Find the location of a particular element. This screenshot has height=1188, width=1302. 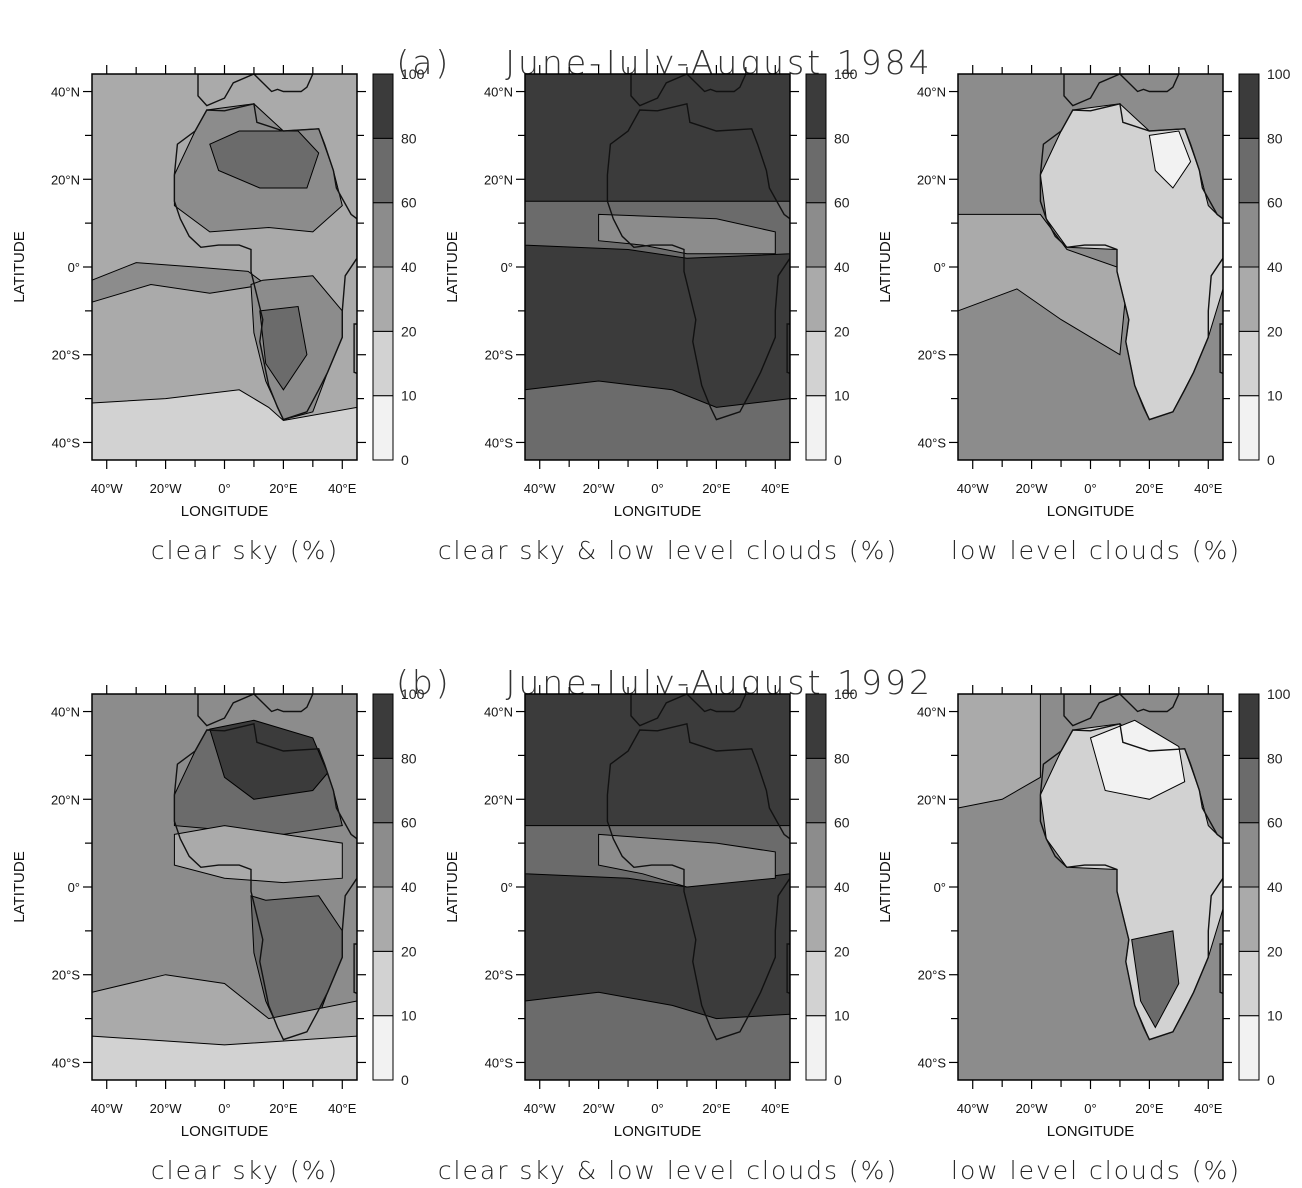

section-label: (a) is located at coordinates (424, 62).